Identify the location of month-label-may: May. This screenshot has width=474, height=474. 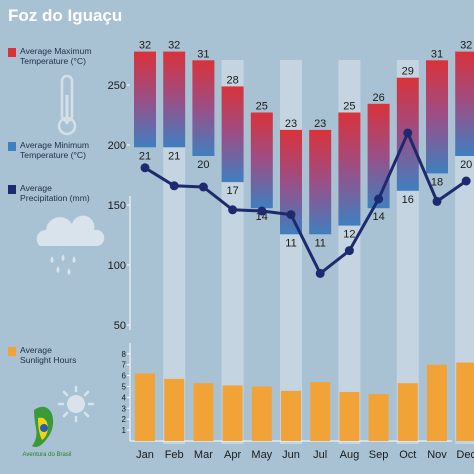
(261, 455).